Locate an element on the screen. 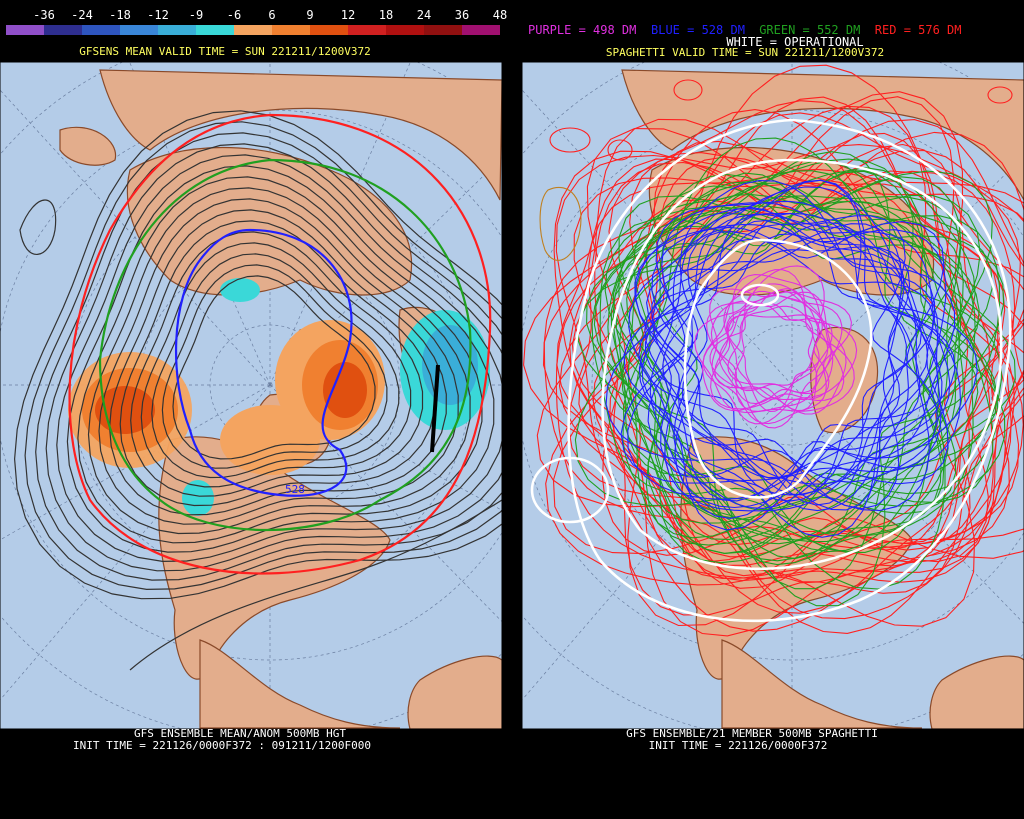 This screenshot has height=819, width=1024. colorbar-label: -12 is located at coordinates (158, 15).